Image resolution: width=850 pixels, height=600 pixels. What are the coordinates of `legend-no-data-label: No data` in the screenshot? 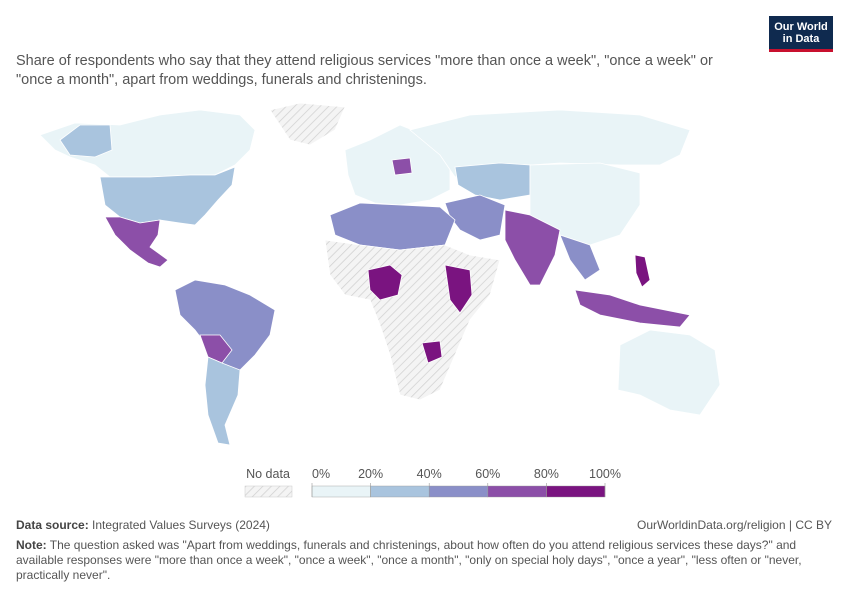 It's located at (268, 474).